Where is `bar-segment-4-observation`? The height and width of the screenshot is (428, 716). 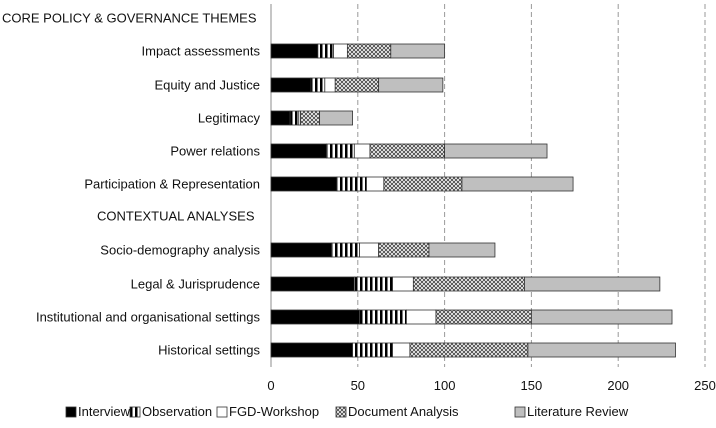 bar-segment-4-observation is located at coordinates (340, 151).